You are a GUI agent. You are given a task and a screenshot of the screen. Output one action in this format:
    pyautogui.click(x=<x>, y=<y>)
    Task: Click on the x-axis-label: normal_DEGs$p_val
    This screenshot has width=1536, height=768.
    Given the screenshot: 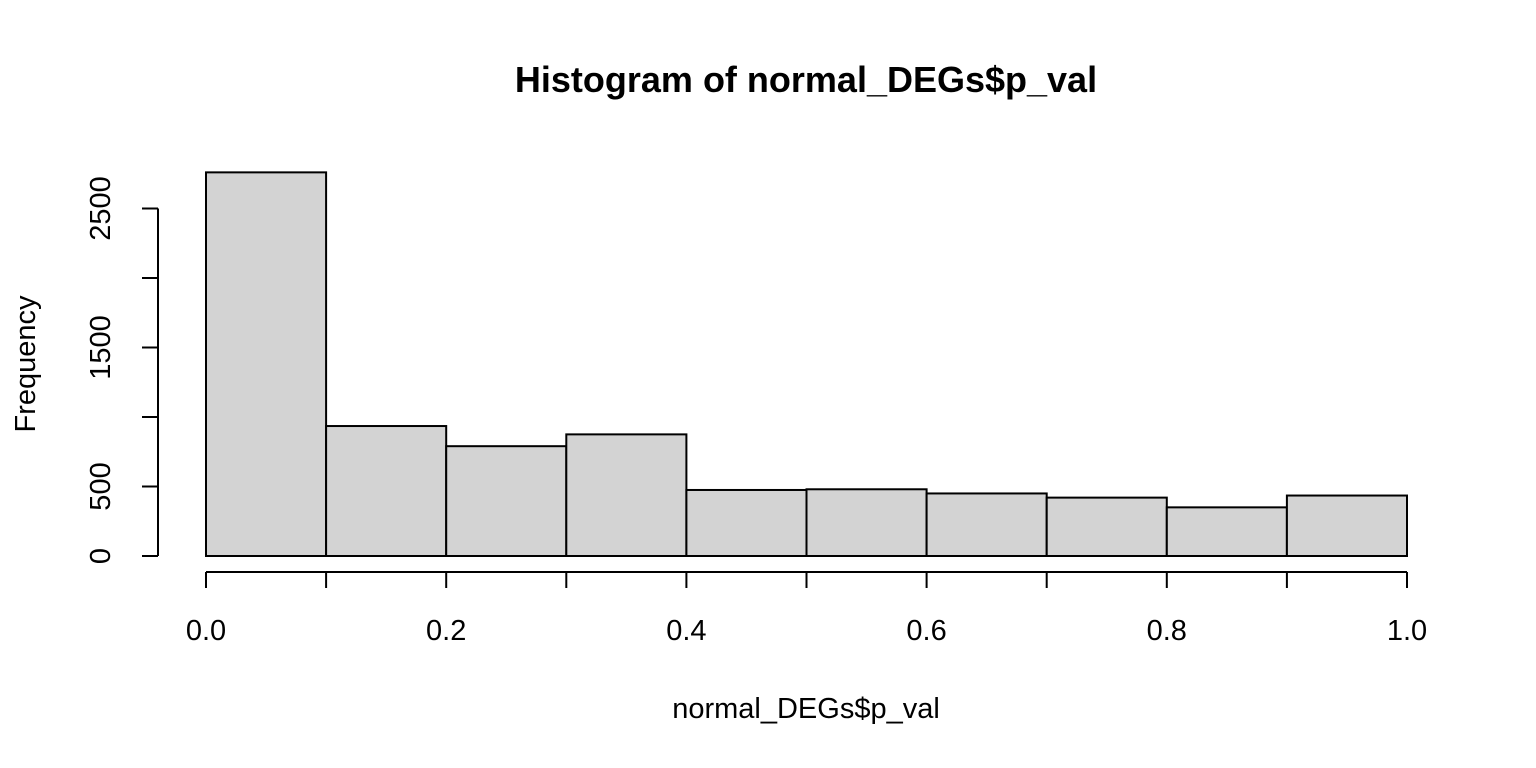 What is the action you would take?
    pyautogui.click(x=806, y=709)
    